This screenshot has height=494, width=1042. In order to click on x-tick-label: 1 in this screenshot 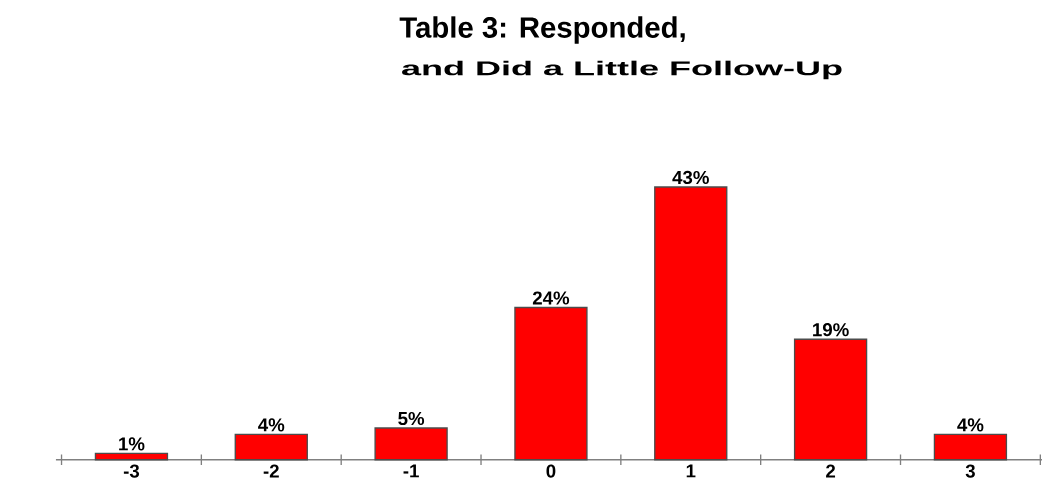, I will do `click(691, 471)`.